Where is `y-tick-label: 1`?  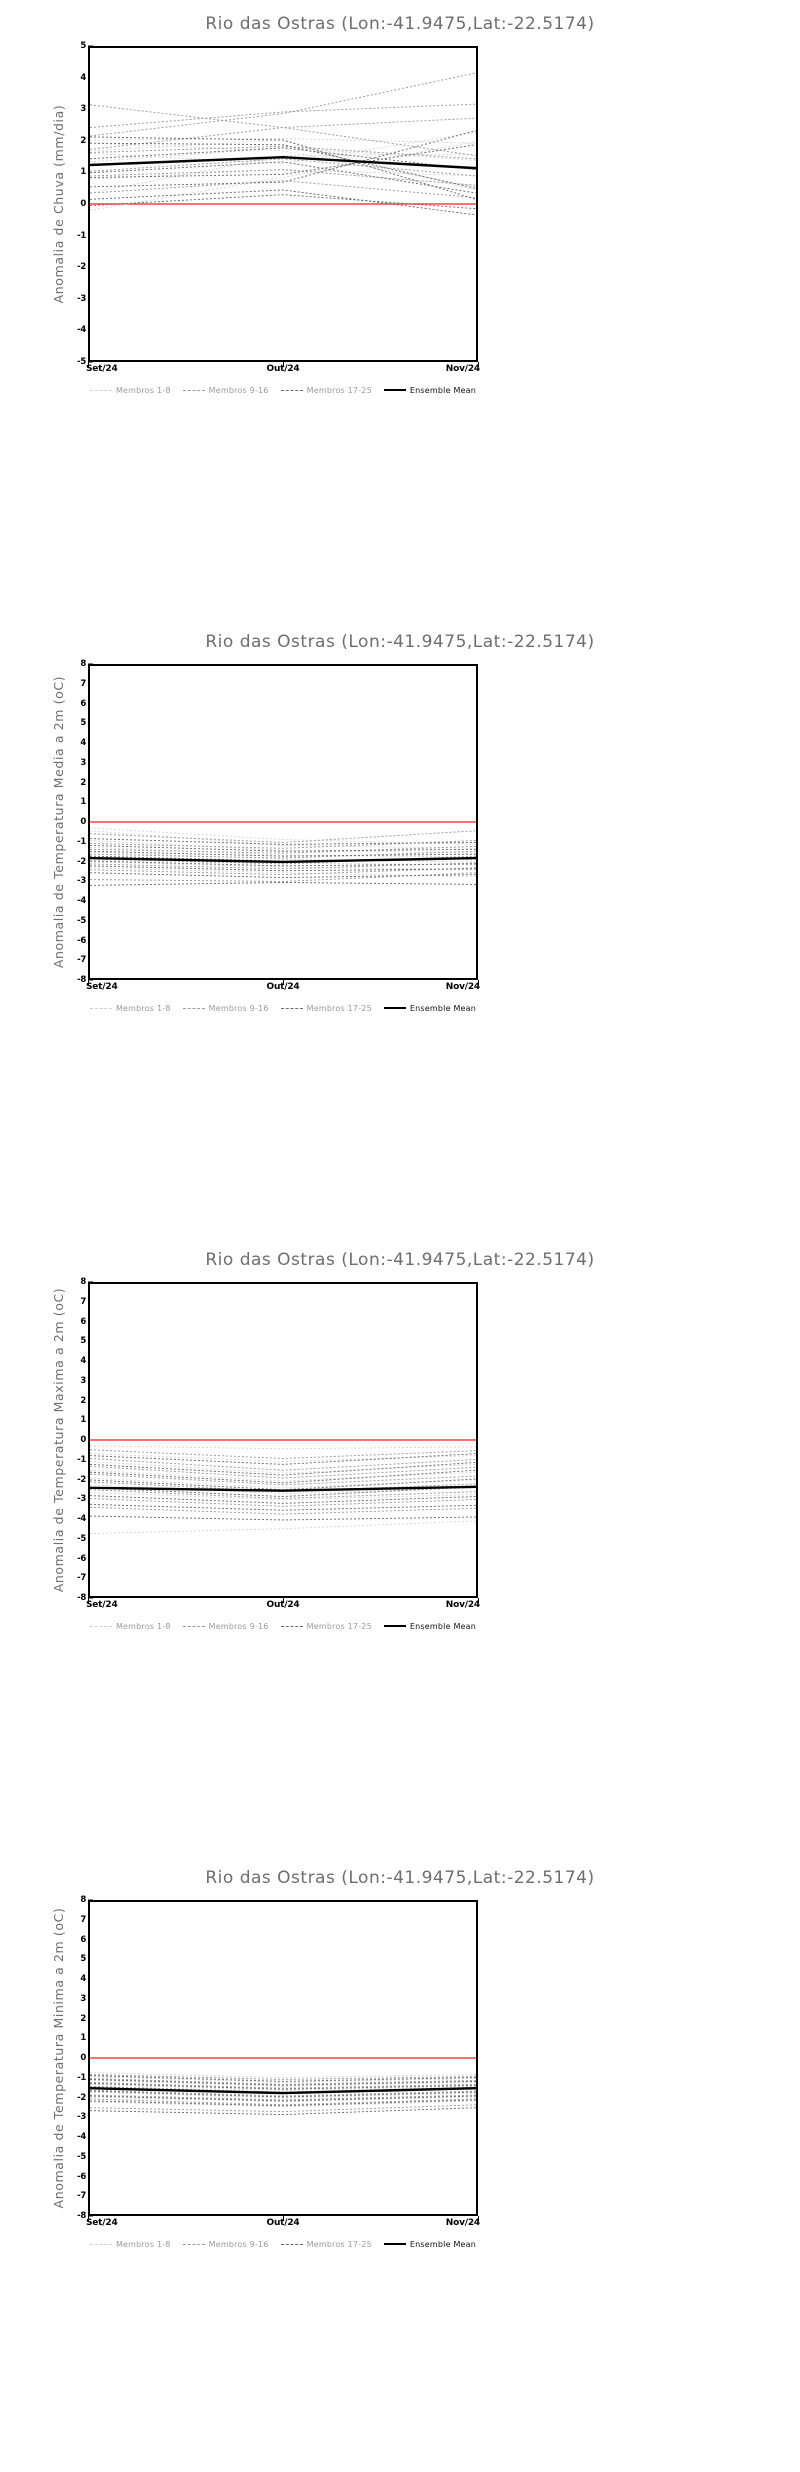
y-tick-label: 1 is located at coordinates (83, 1420).